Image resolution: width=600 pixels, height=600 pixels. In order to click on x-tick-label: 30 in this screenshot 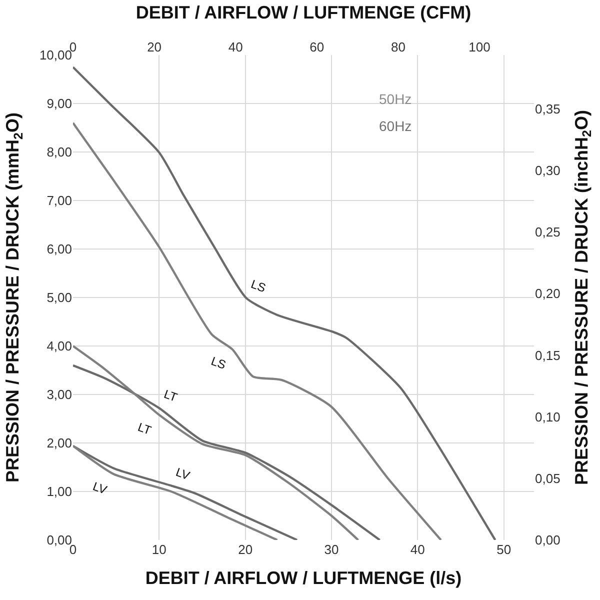, I will do `click(331, 549)`.